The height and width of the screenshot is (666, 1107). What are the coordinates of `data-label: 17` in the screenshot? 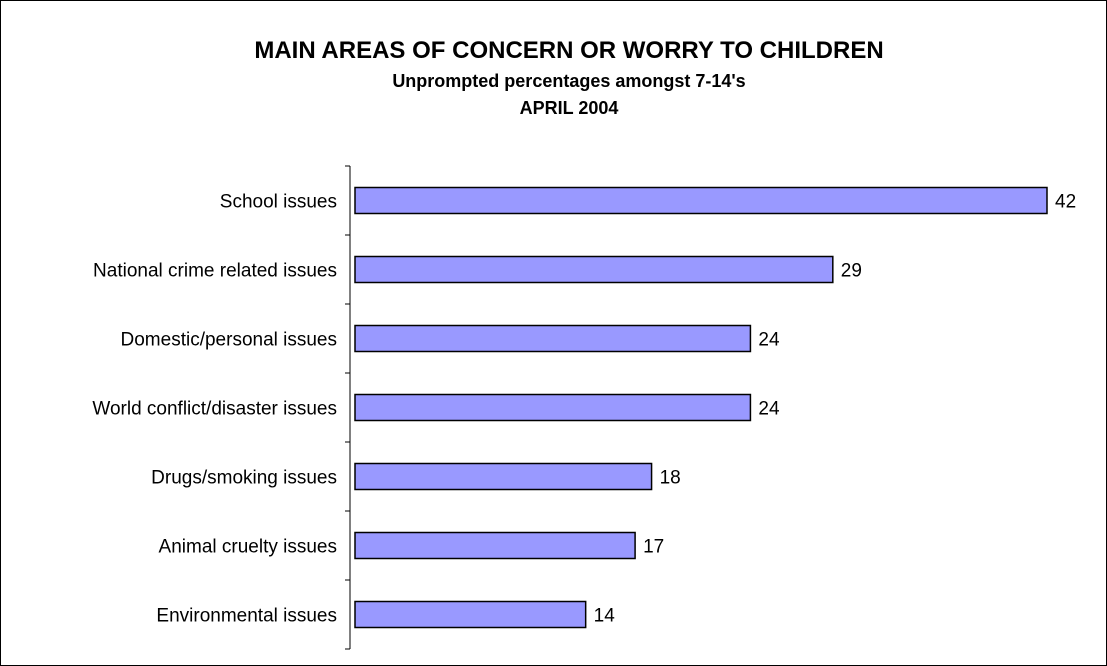 It's located at (653, 547).